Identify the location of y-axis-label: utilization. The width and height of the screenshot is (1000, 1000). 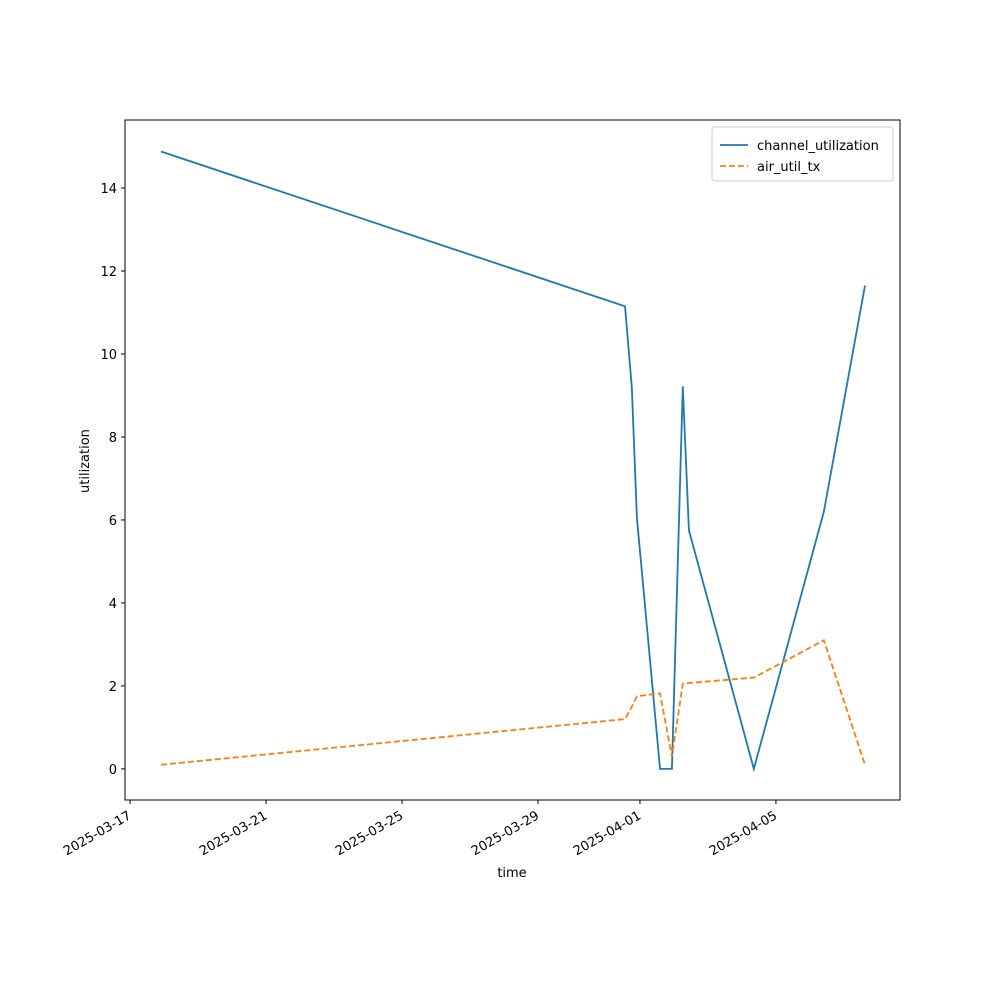
(85, 461).